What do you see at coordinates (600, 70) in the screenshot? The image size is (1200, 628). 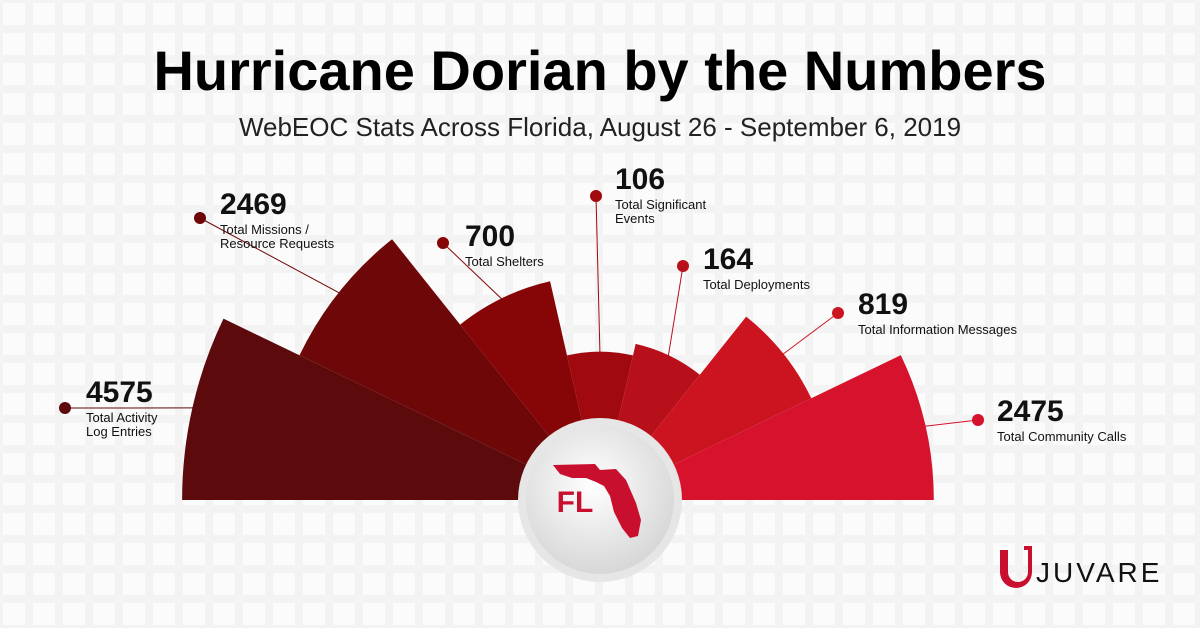 I see `title: Hurricane Dorian by the Numbers` at bounding box center [600, 70].